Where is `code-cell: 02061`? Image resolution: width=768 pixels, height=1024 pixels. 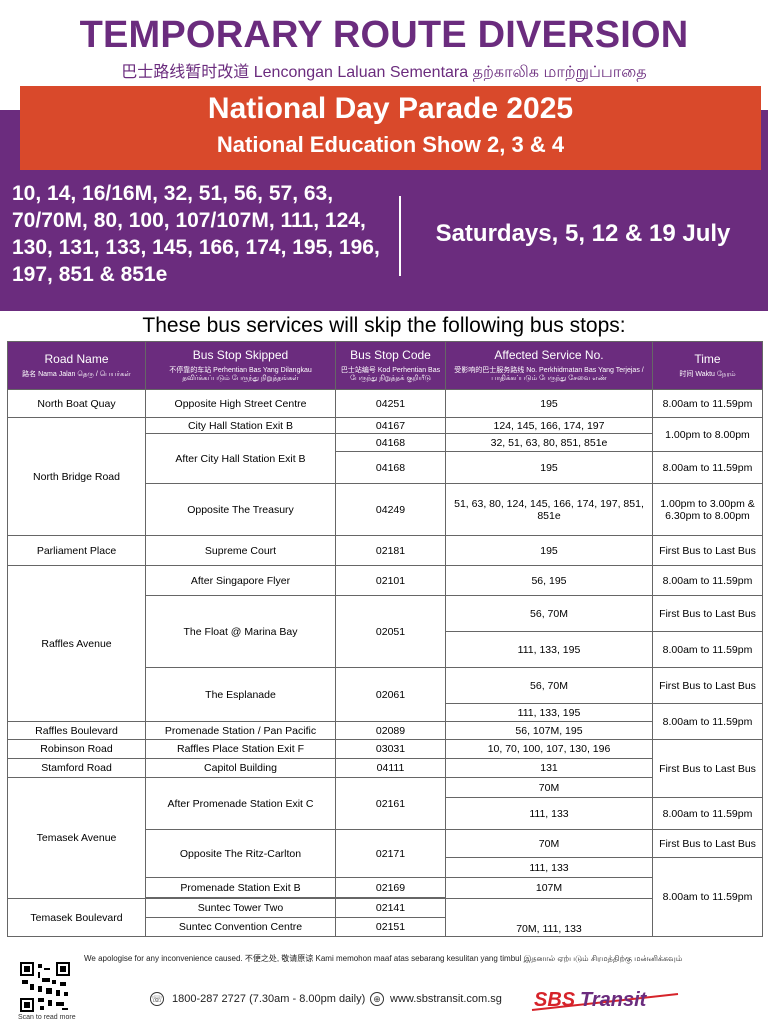
code-cell: 02061 is located at coordinates (390, 694).